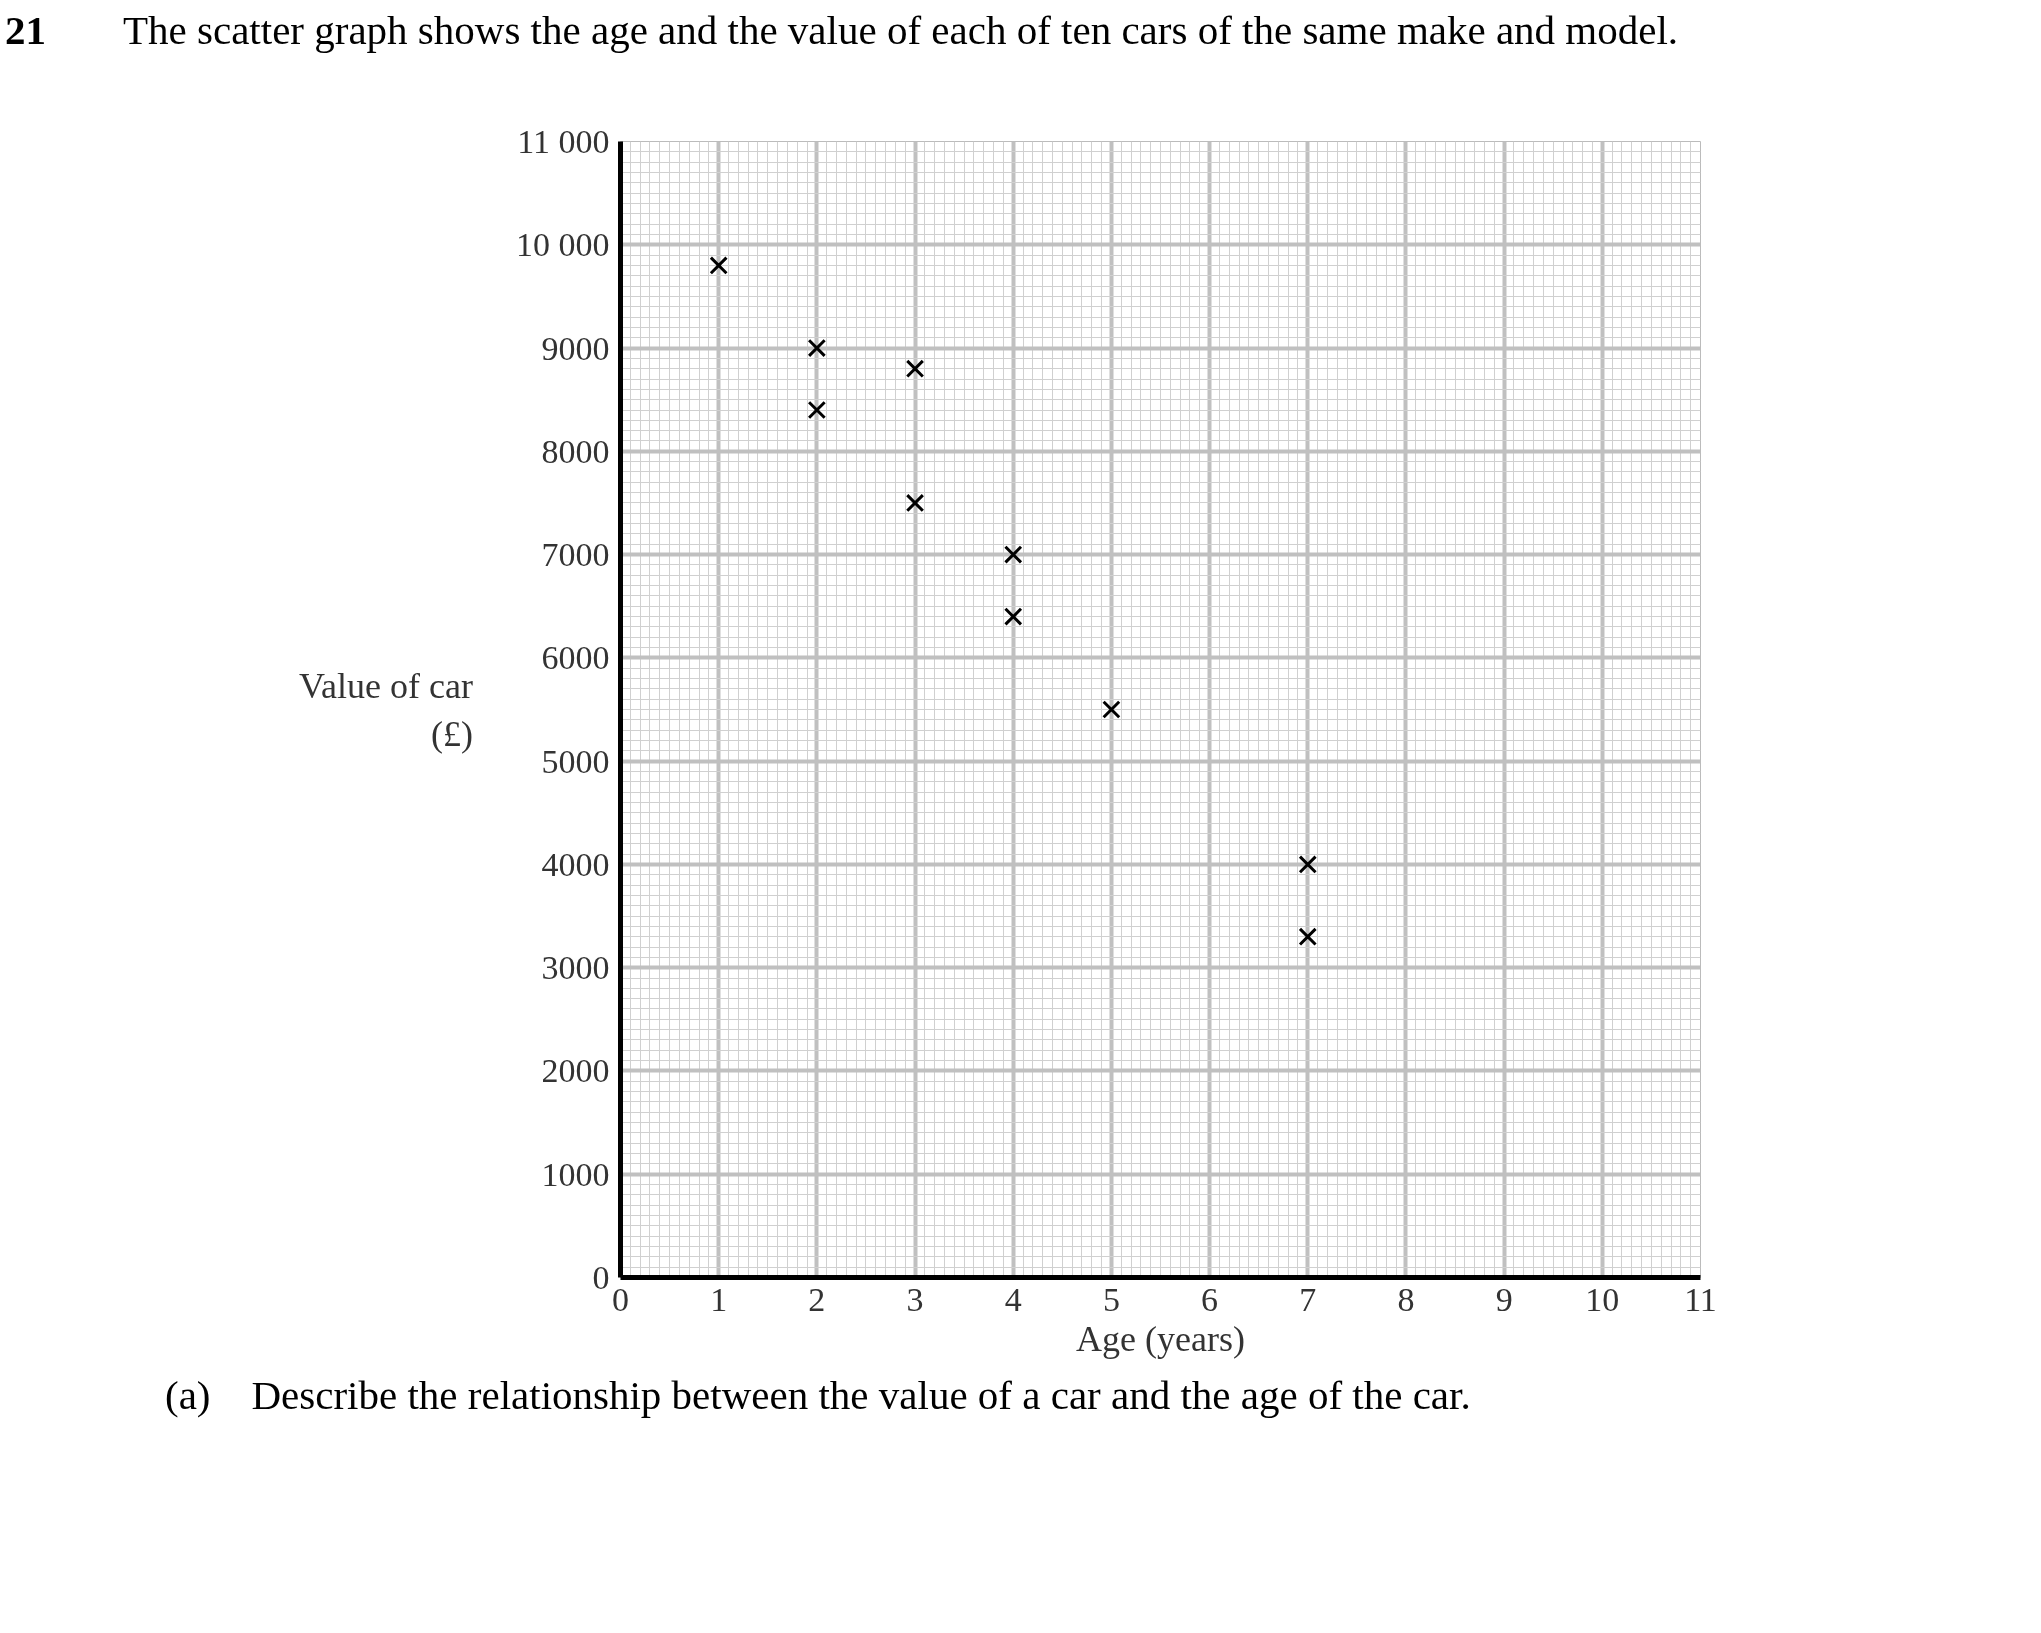  I want to click on x-tick-label: 7, so click(1308, 1299).